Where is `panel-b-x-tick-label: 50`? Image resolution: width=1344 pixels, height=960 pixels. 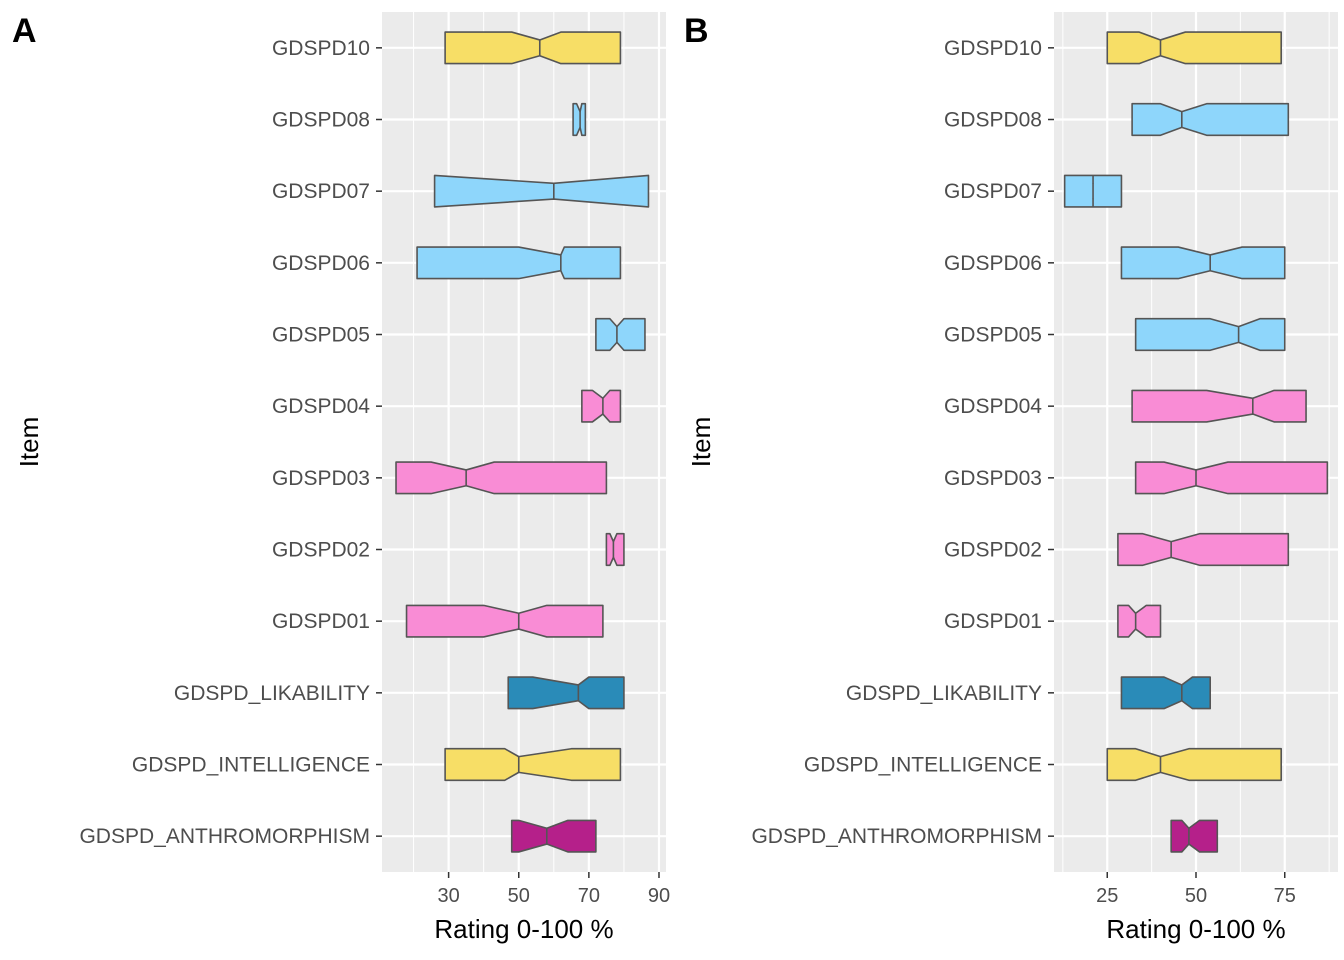 panel-b-x-tick-label: 50 is located at coordinates (1196, 896).